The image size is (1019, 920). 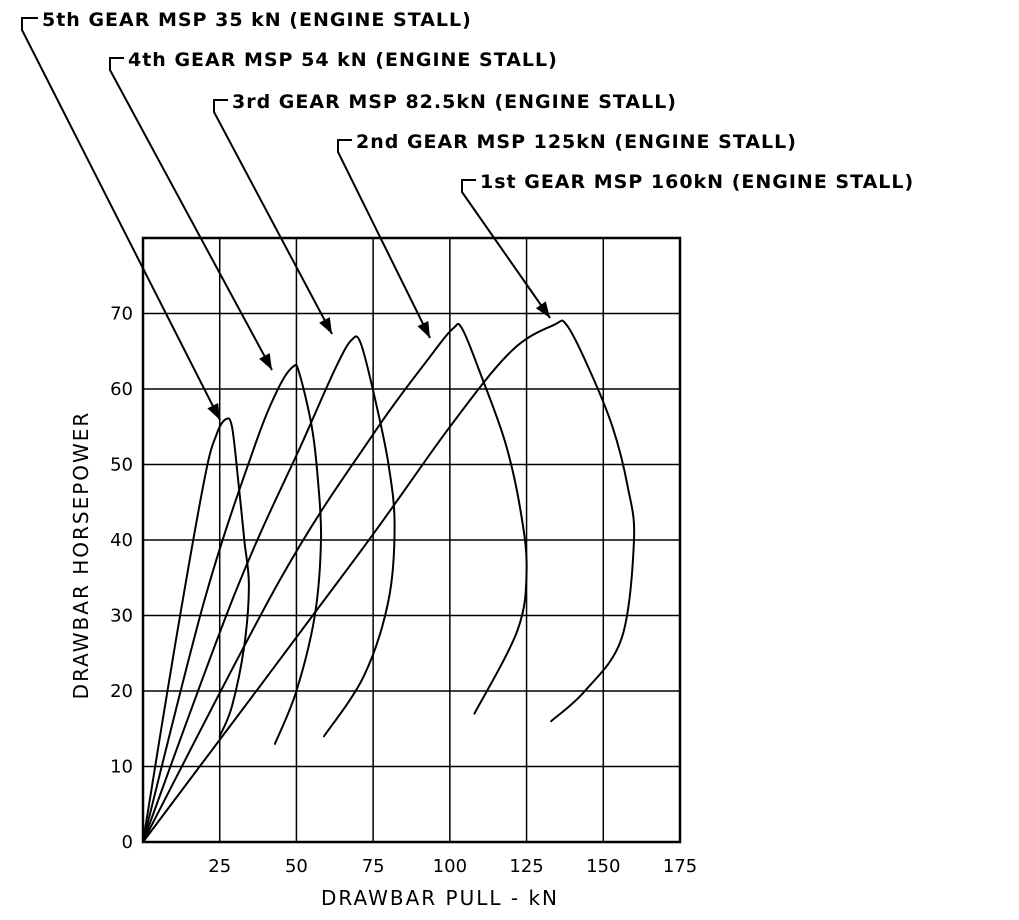 What do you see at coordinates (325, 325) in the screenshot?
I see `arrowhead-3rd-gear` at bounding box center [325, 325].